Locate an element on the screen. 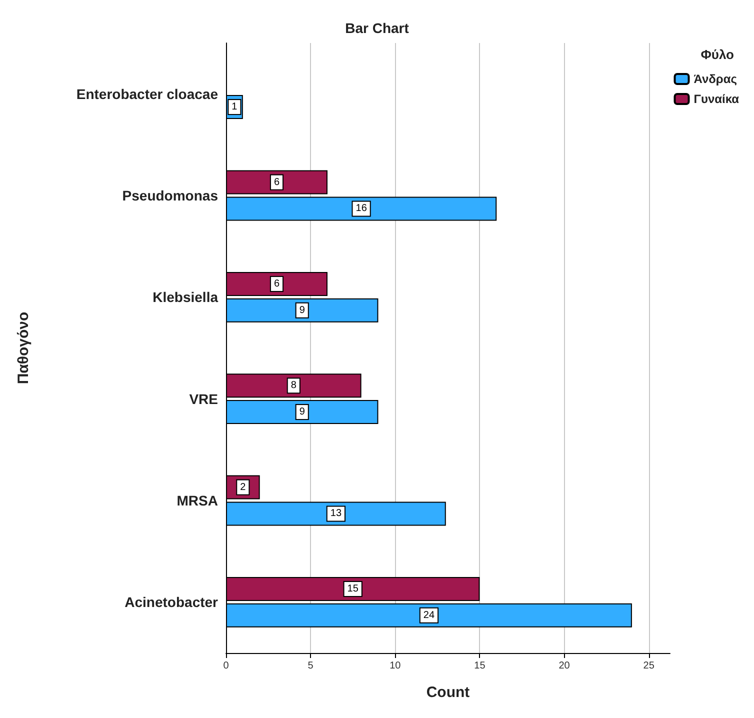  x-tick-label: 25 is located at coordinates (649, 666).